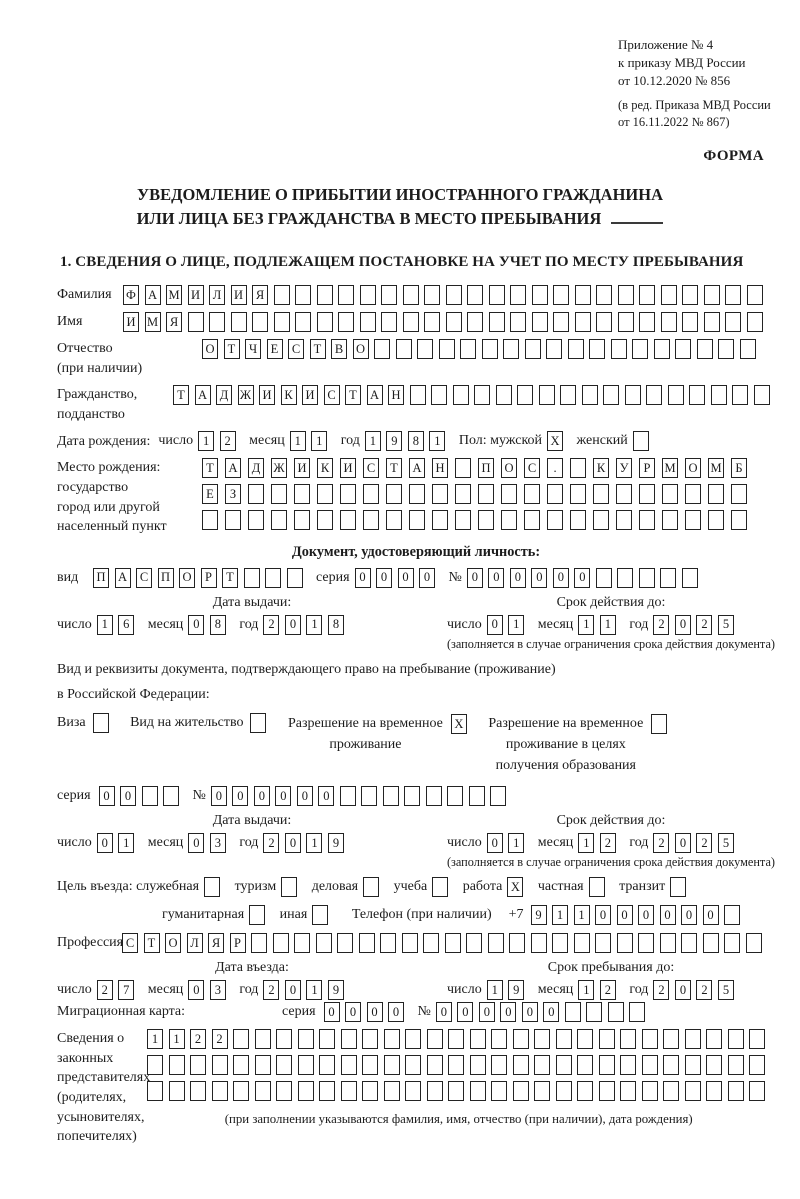 The height and width of the screenshot is (1199, 800). What do you see at coordinates (555, 468) in the screenshot?
I see `char-box: .` at bounding box center [555, 468].